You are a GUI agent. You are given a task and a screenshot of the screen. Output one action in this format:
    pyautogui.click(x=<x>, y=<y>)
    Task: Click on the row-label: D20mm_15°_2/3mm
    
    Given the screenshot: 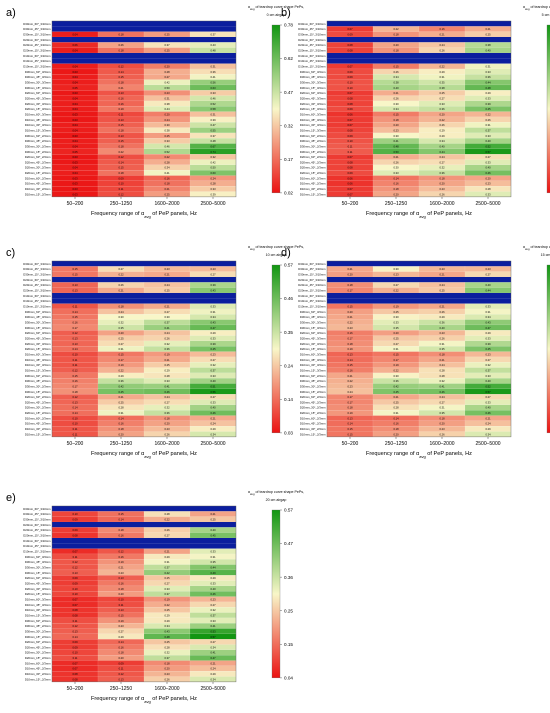 What is the action you would take?
    pyautogui.click(x=38, y=413)
    